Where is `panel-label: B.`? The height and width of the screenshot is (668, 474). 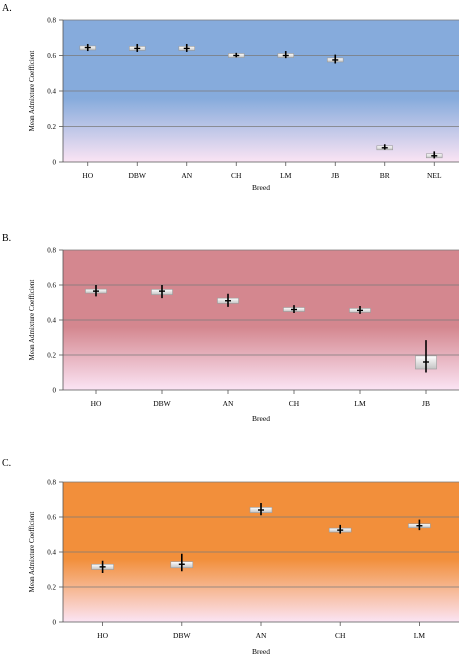
panel-label: B. is located at coordinates (6, 238).